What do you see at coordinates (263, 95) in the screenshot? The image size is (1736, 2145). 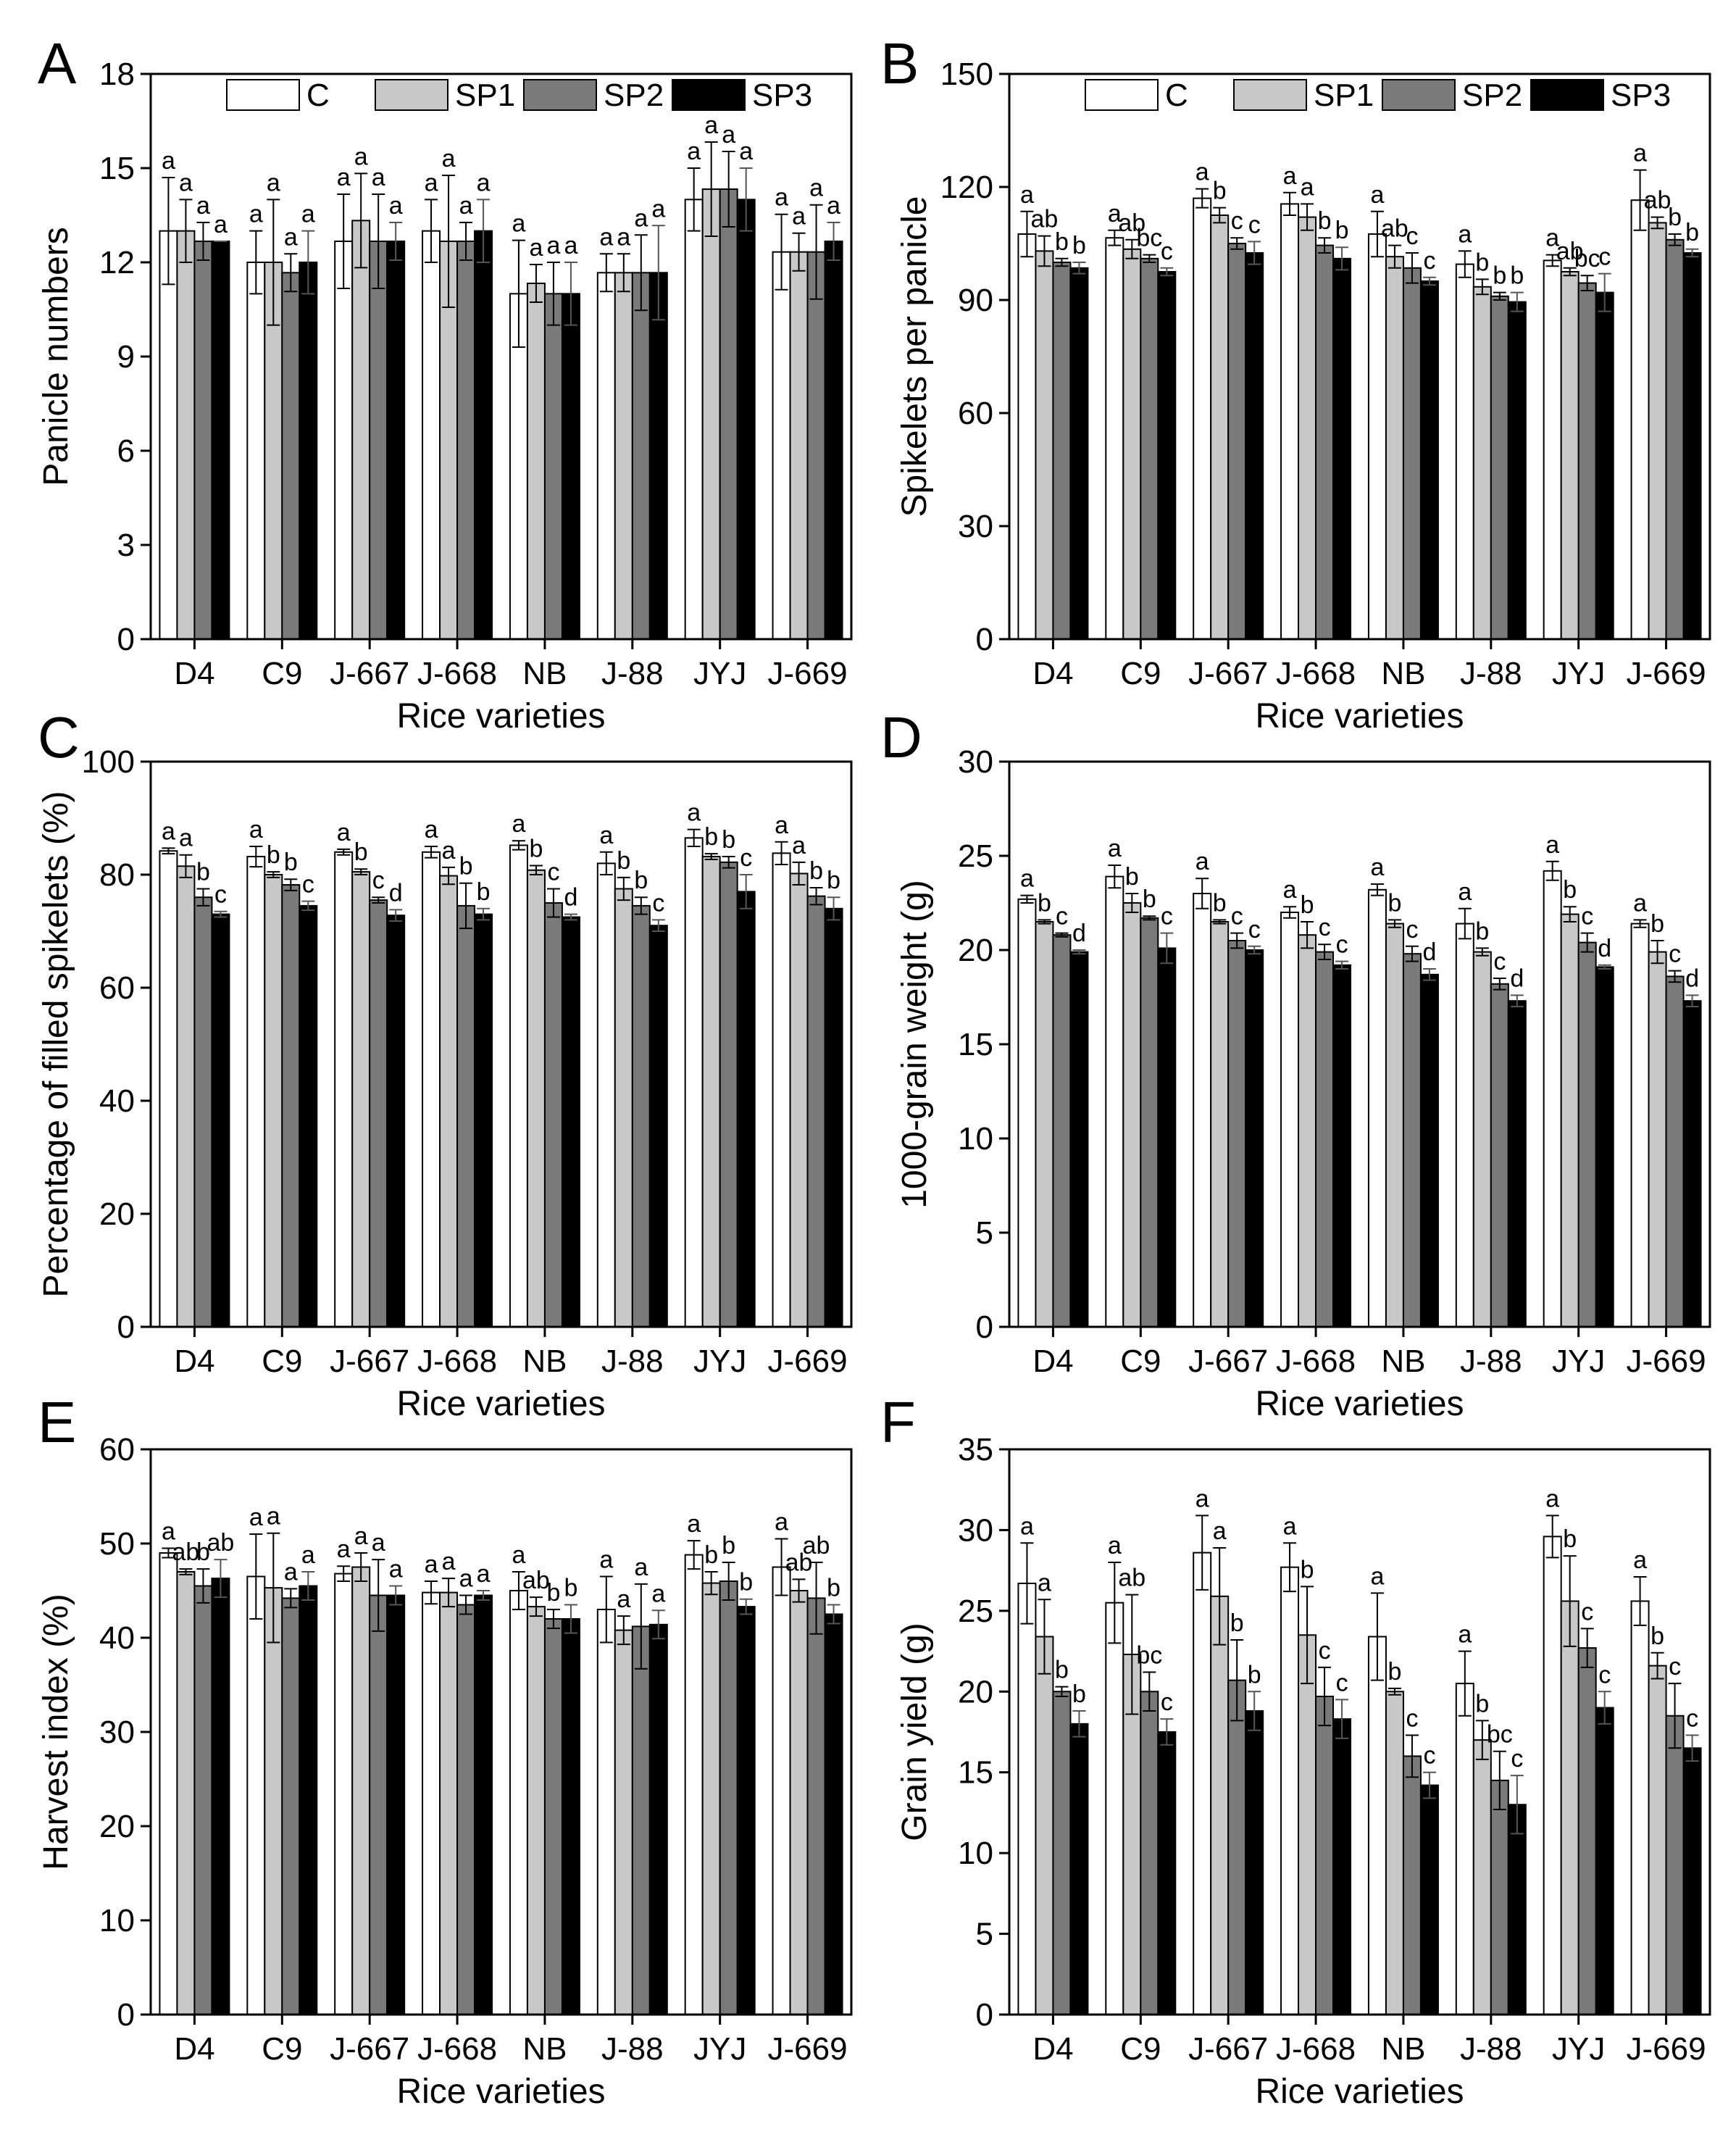 I see `legend-swatch-C` at bounding box center [263, 95].